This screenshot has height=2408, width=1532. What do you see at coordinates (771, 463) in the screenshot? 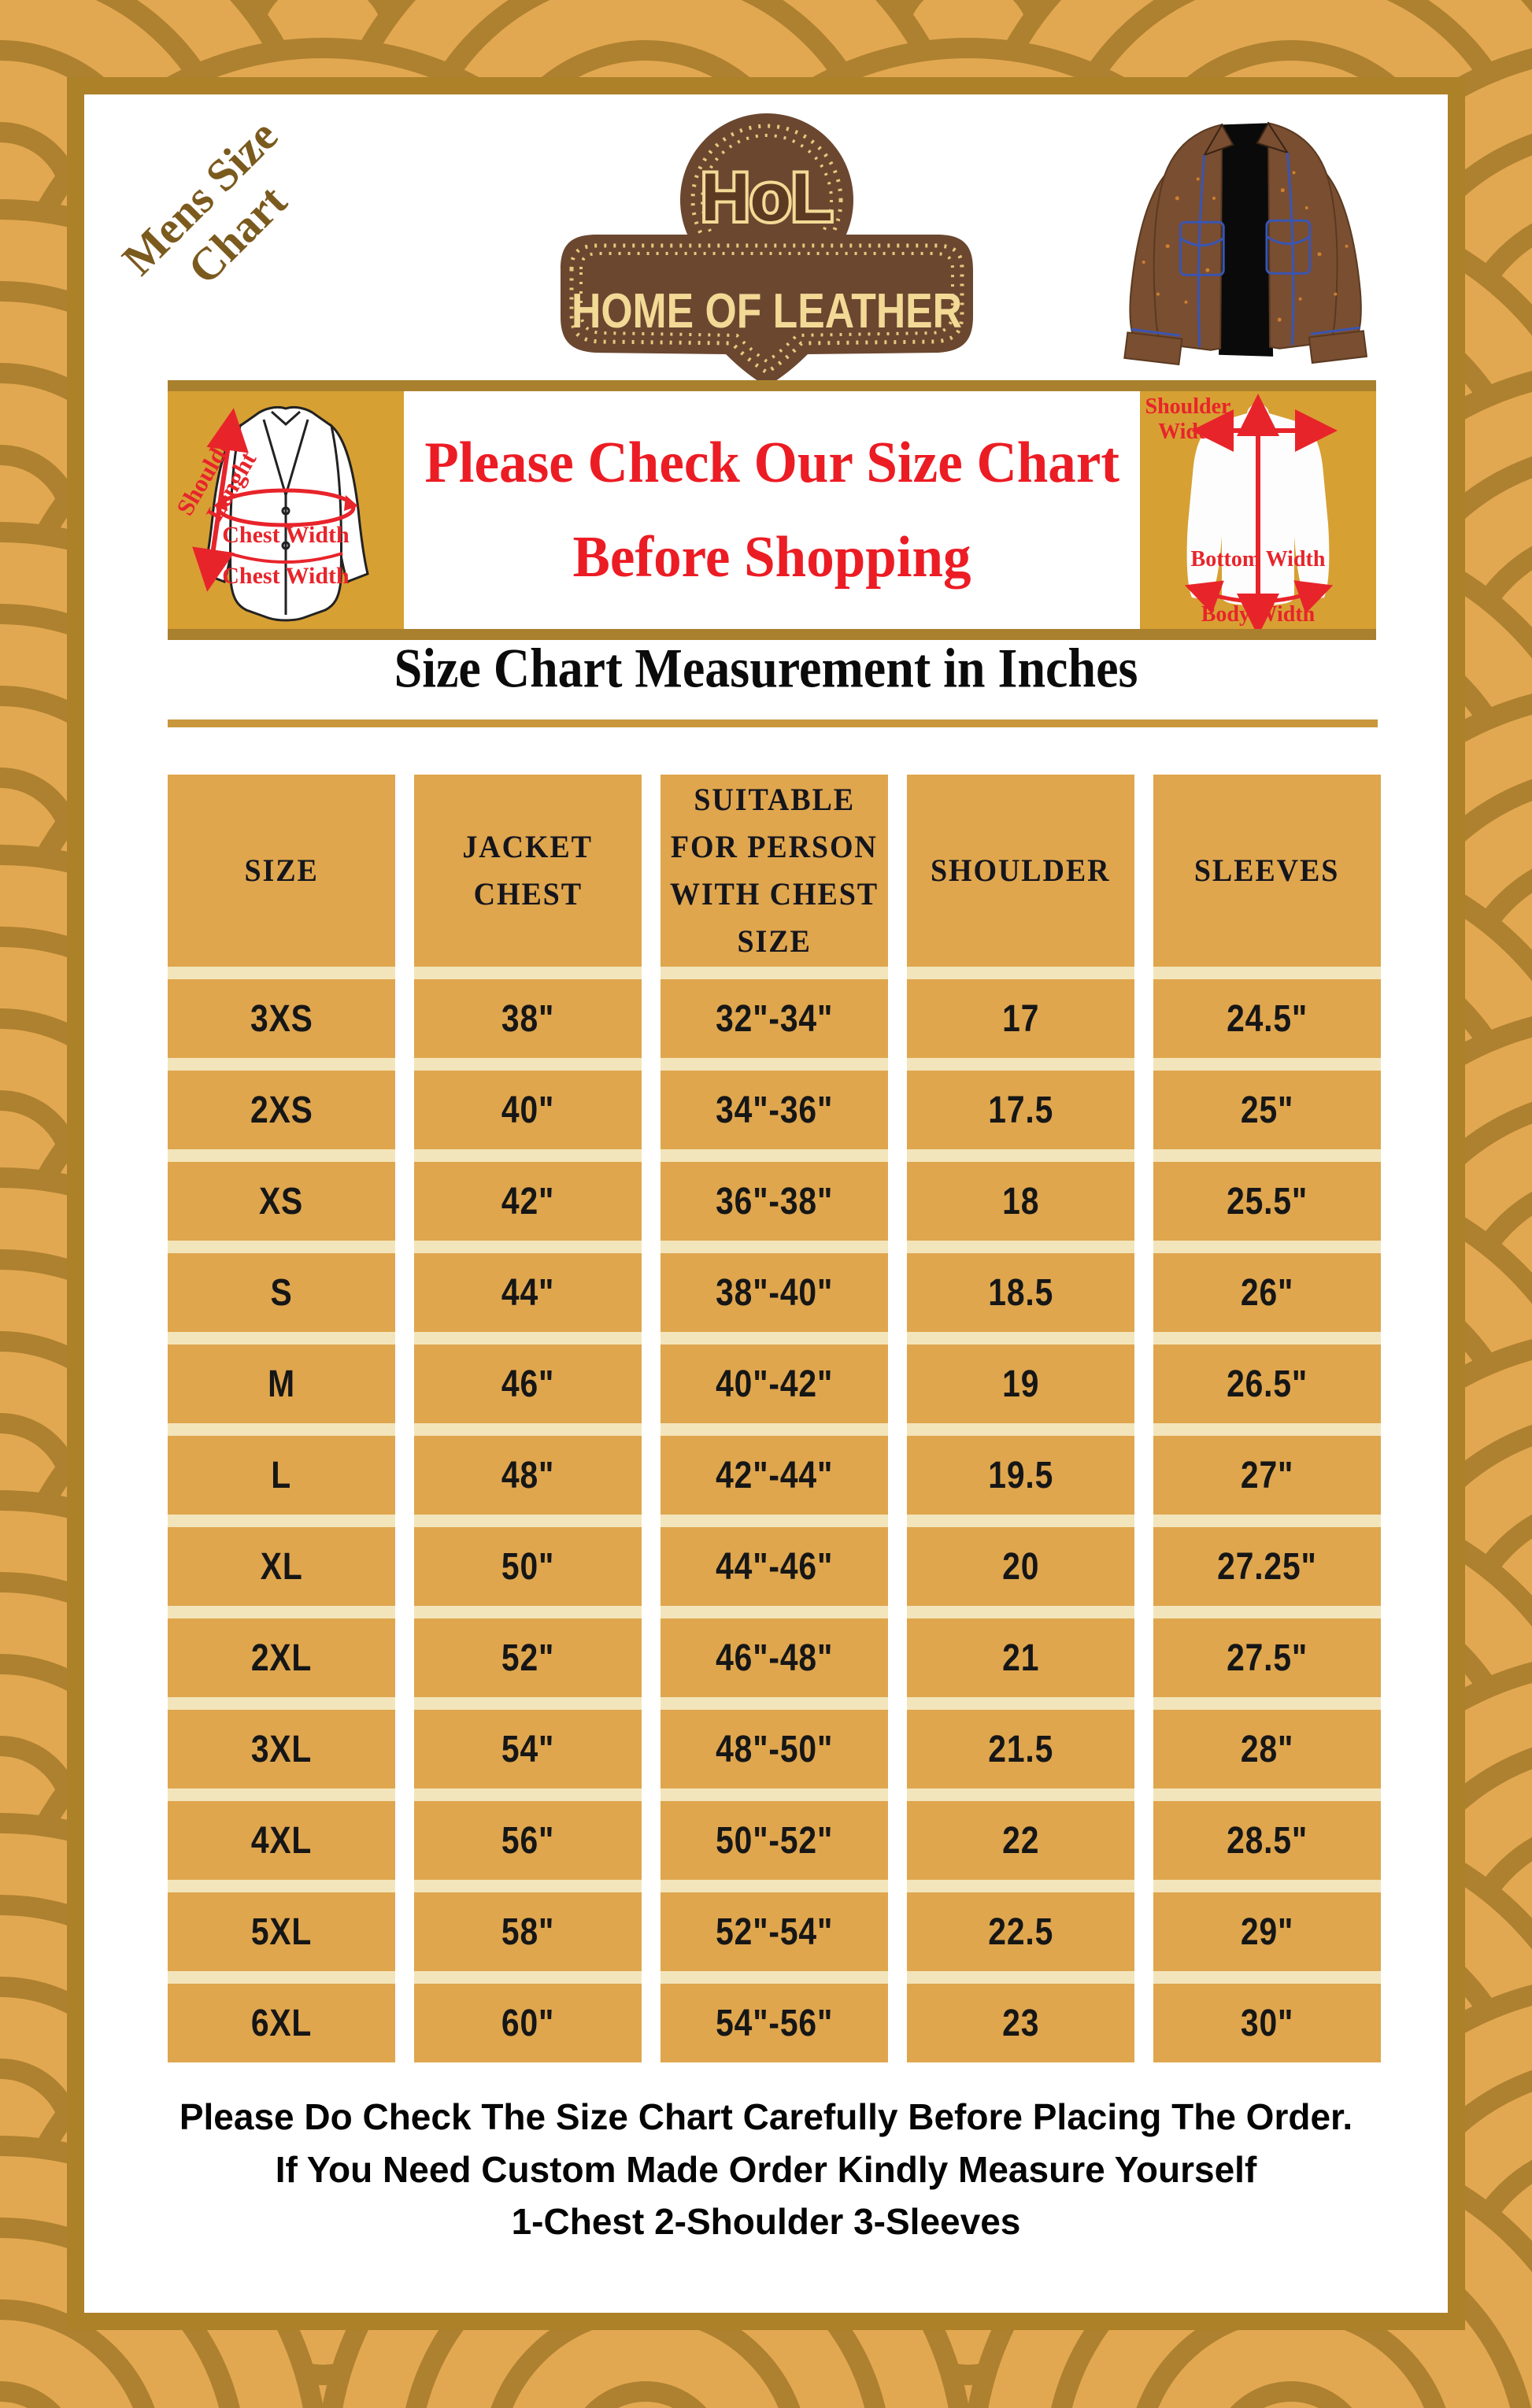
I see `banner-headline-line: Please Check Our Size Chart` at bounding box center [771, 463].